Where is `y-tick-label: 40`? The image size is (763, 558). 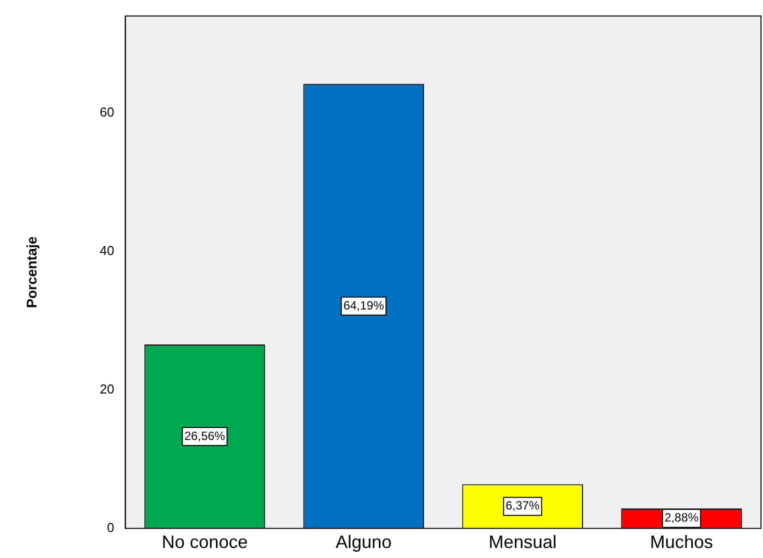 y-tick-label: 40 is located at coordinates (107, 250).